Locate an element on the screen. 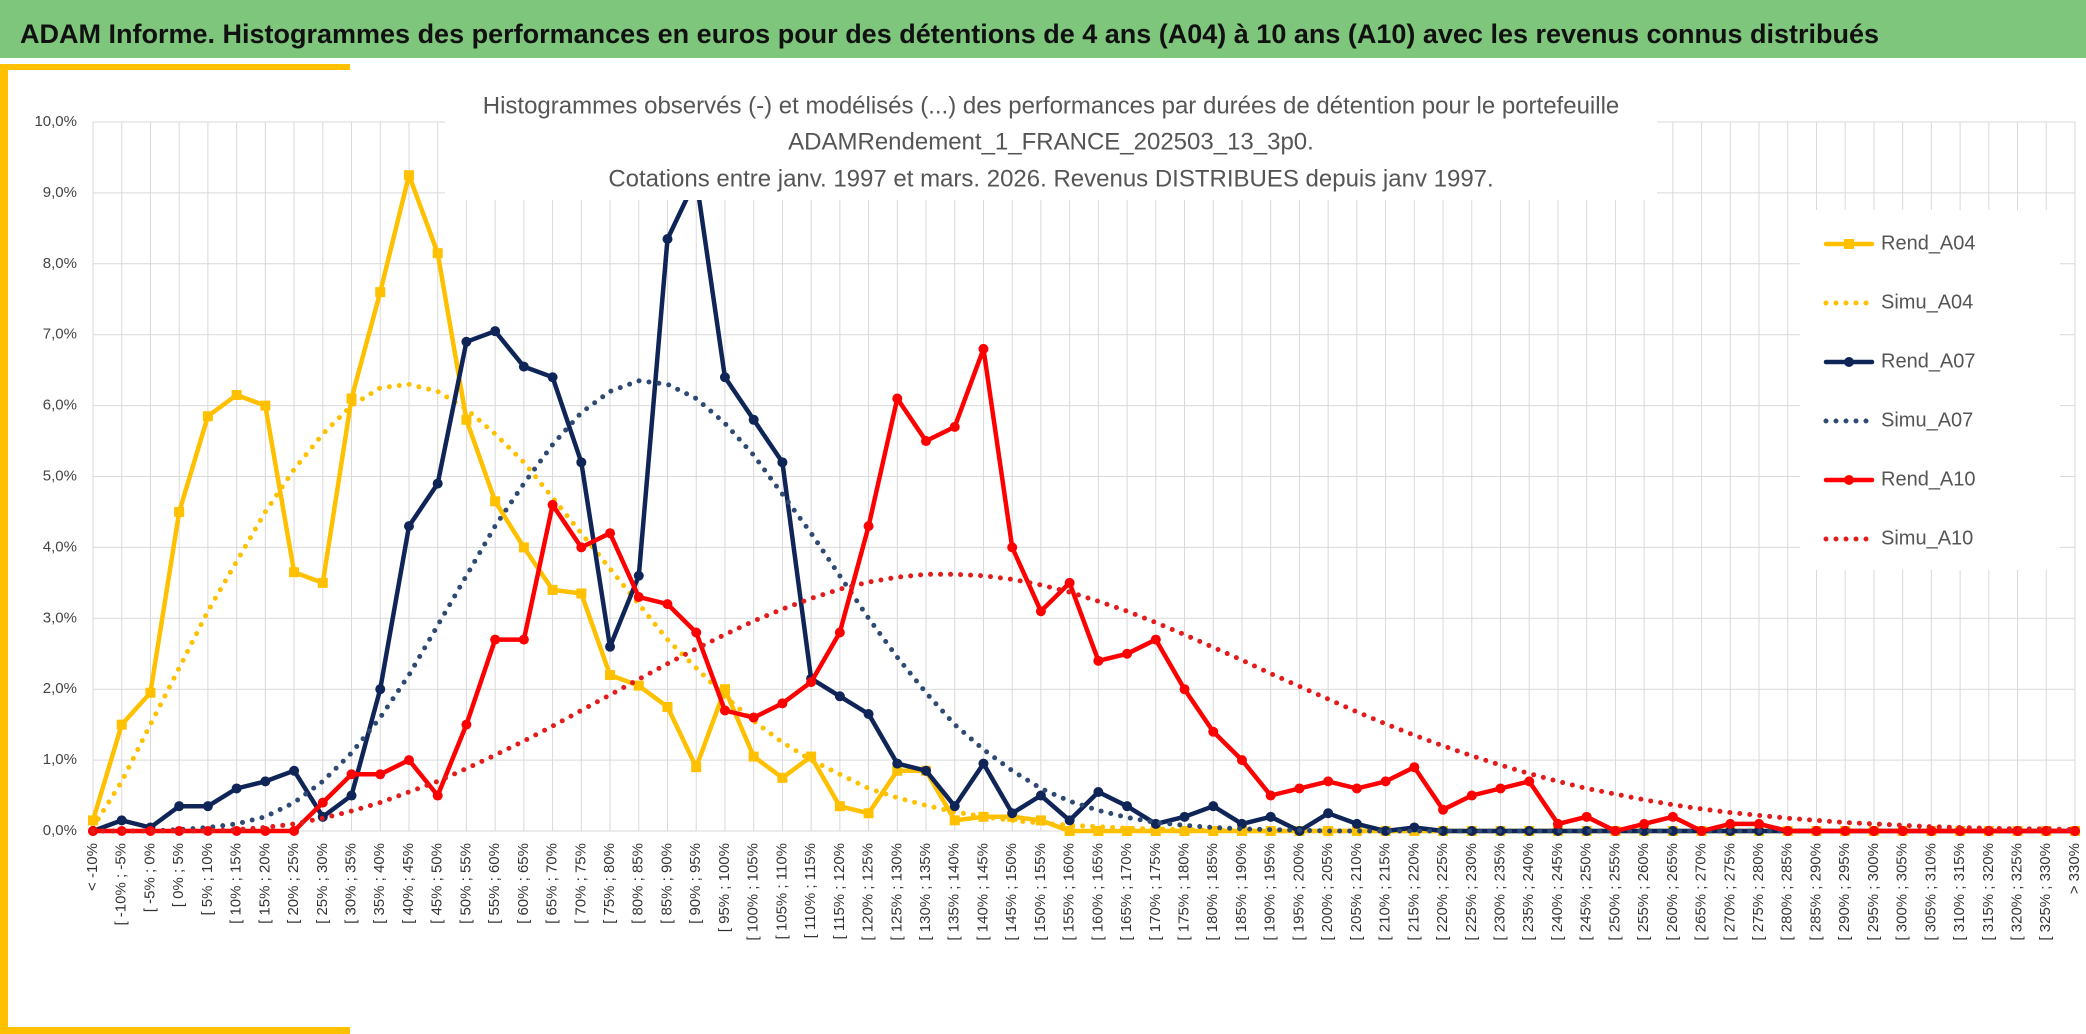  legend-marker is located at coordinates (1849, 362).